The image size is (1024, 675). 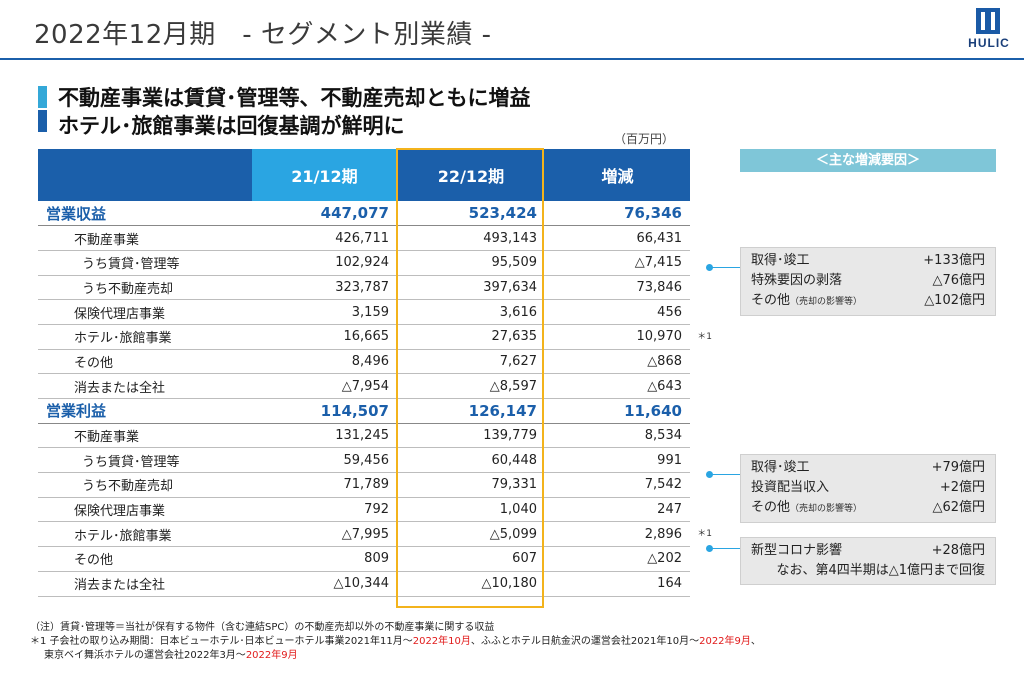 I want to click on value-fy22: △5,099, so click(x=471, y=534).